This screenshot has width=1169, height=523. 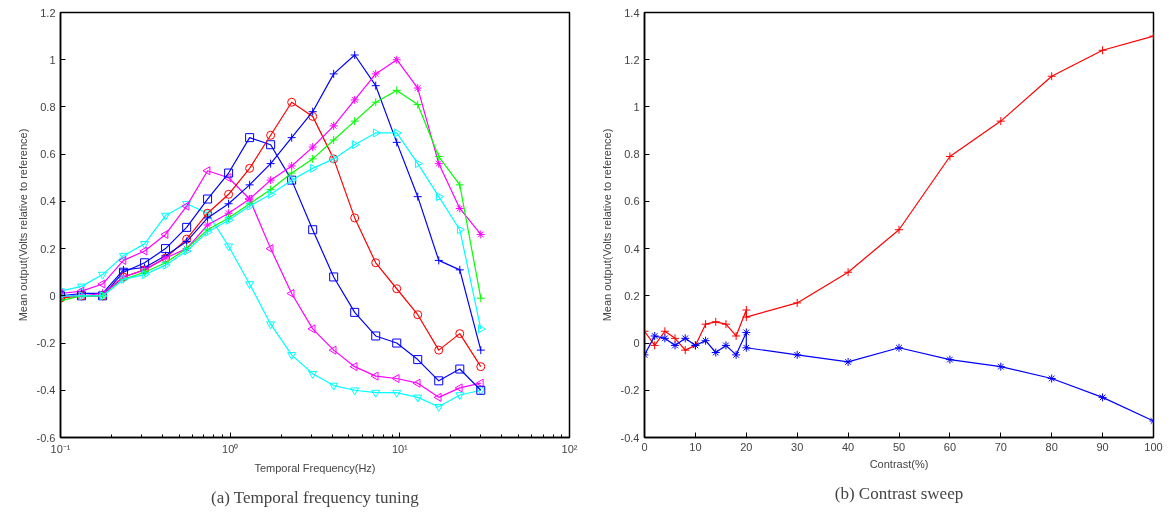 What do you see at coordinates (899, 446) in the screenshot?
I see `x-tick-label: 50` at bounding box center [899, 446].